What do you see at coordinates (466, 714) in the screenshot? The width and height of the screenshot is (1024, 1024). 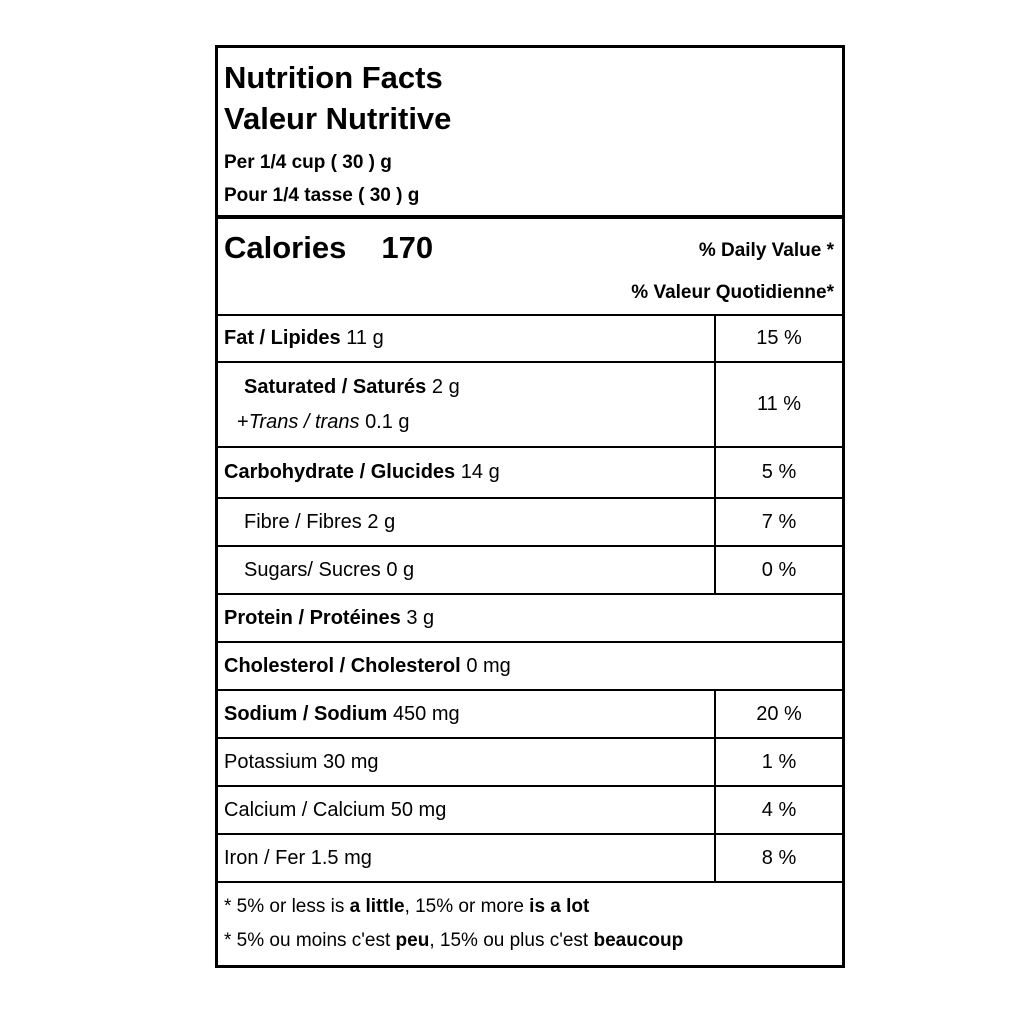 I see `sodium-label: Sodium / Sodium 450 mg` at bounding box center [466, 714].